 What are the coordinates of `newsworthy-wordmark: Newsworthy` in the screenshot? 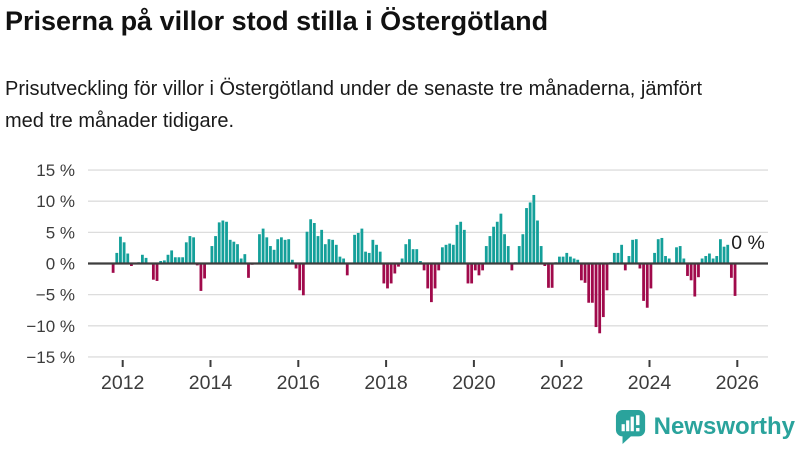 It's located at (724, 426).